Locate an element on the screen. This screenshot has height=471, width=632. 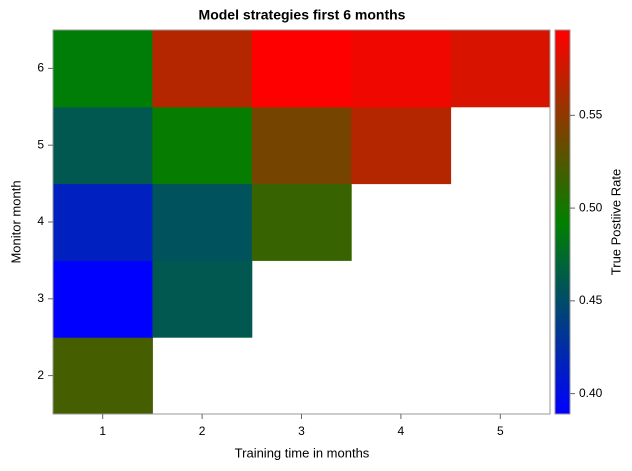
y-tick-label: 3 is located at coordinates (40, 298).